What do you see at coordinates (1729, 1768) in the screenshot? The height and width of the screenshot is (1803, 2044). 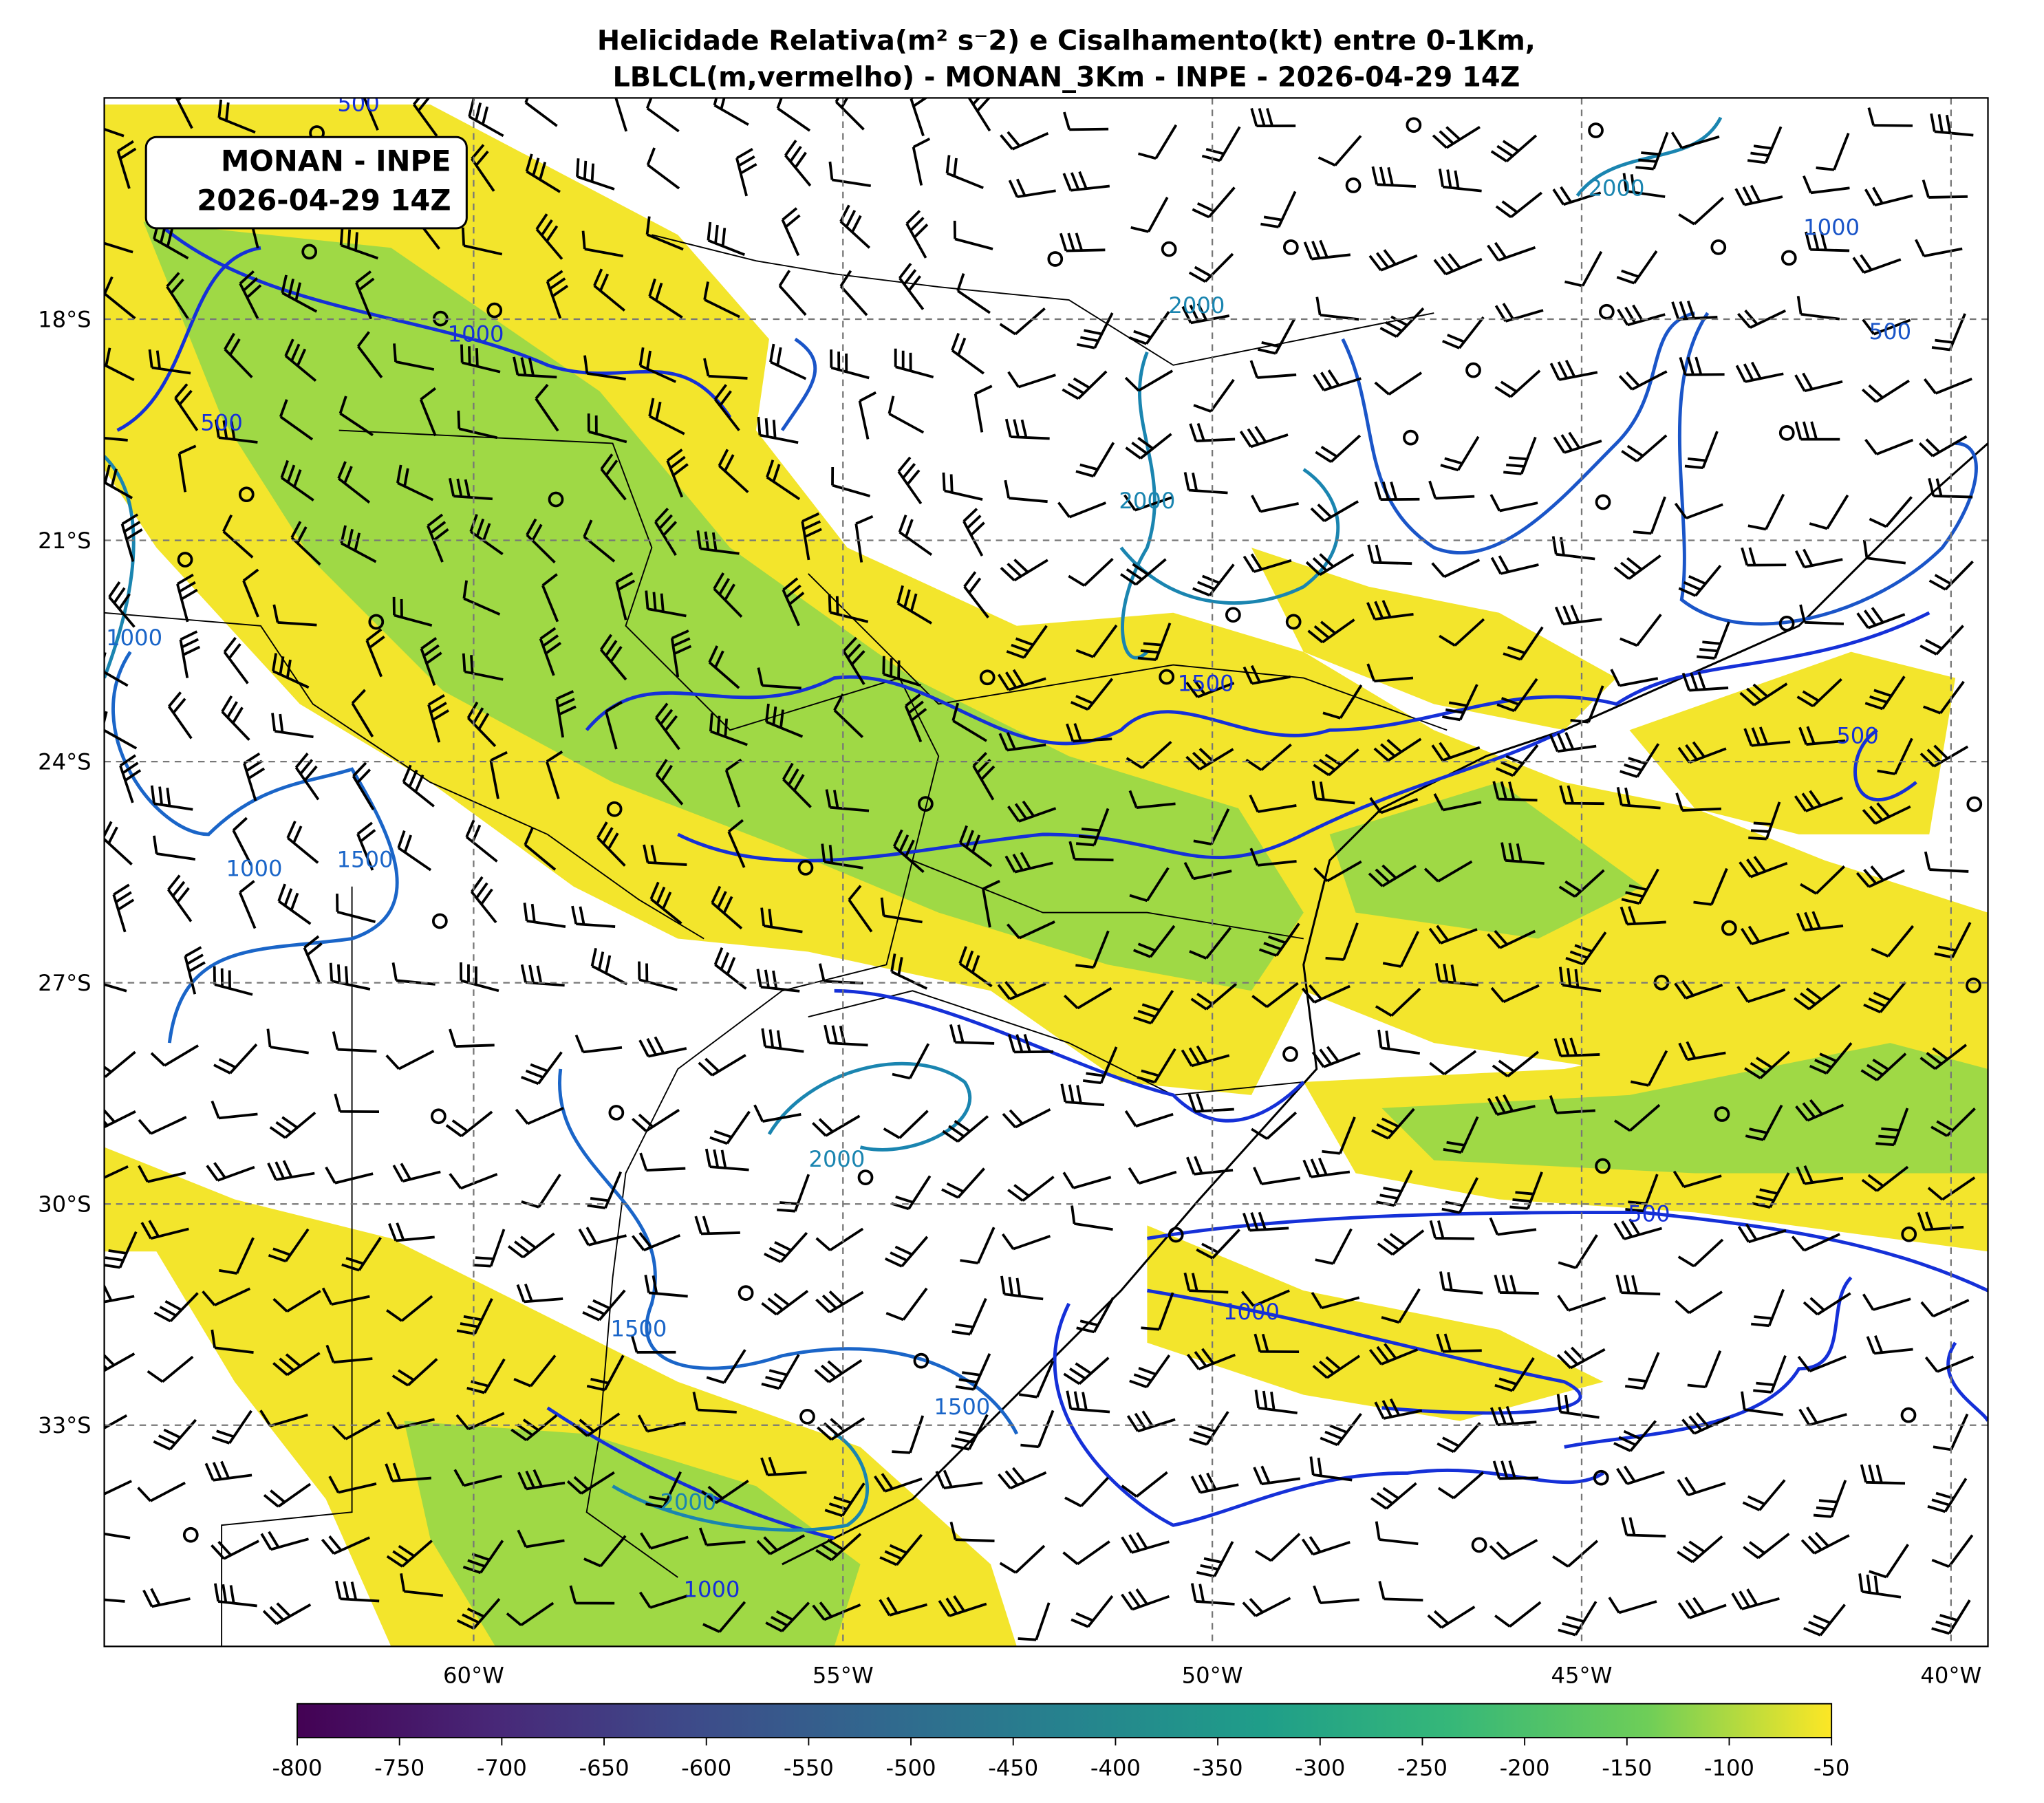 I see `colorbar-tick-label: -100` at bounding box center [1729, 1768].